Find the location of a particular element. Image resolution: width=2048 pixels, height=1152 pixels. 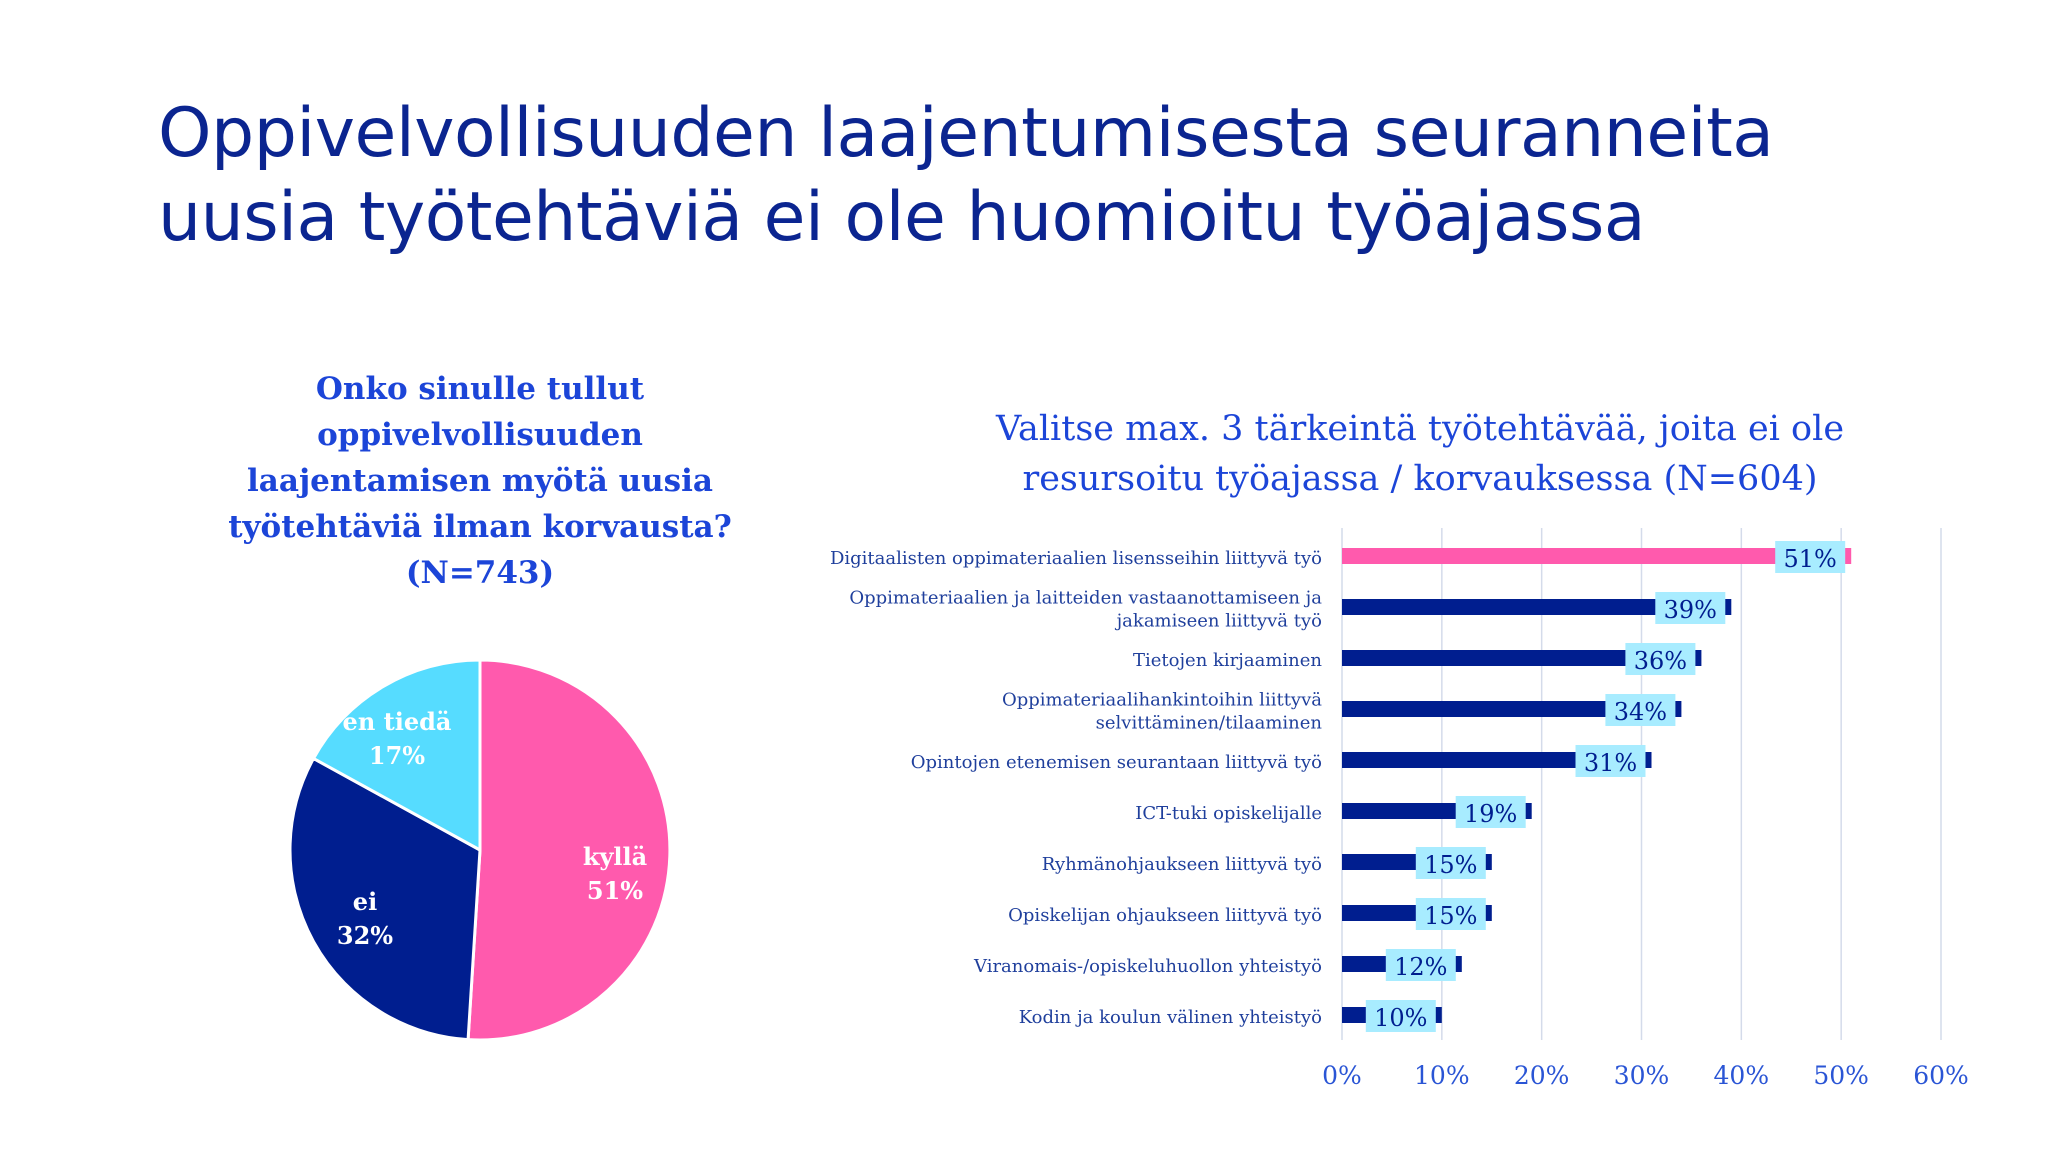

category-label: Ryhmänohjaukseen liittyvä työ is located at coordinates (1182, 864).